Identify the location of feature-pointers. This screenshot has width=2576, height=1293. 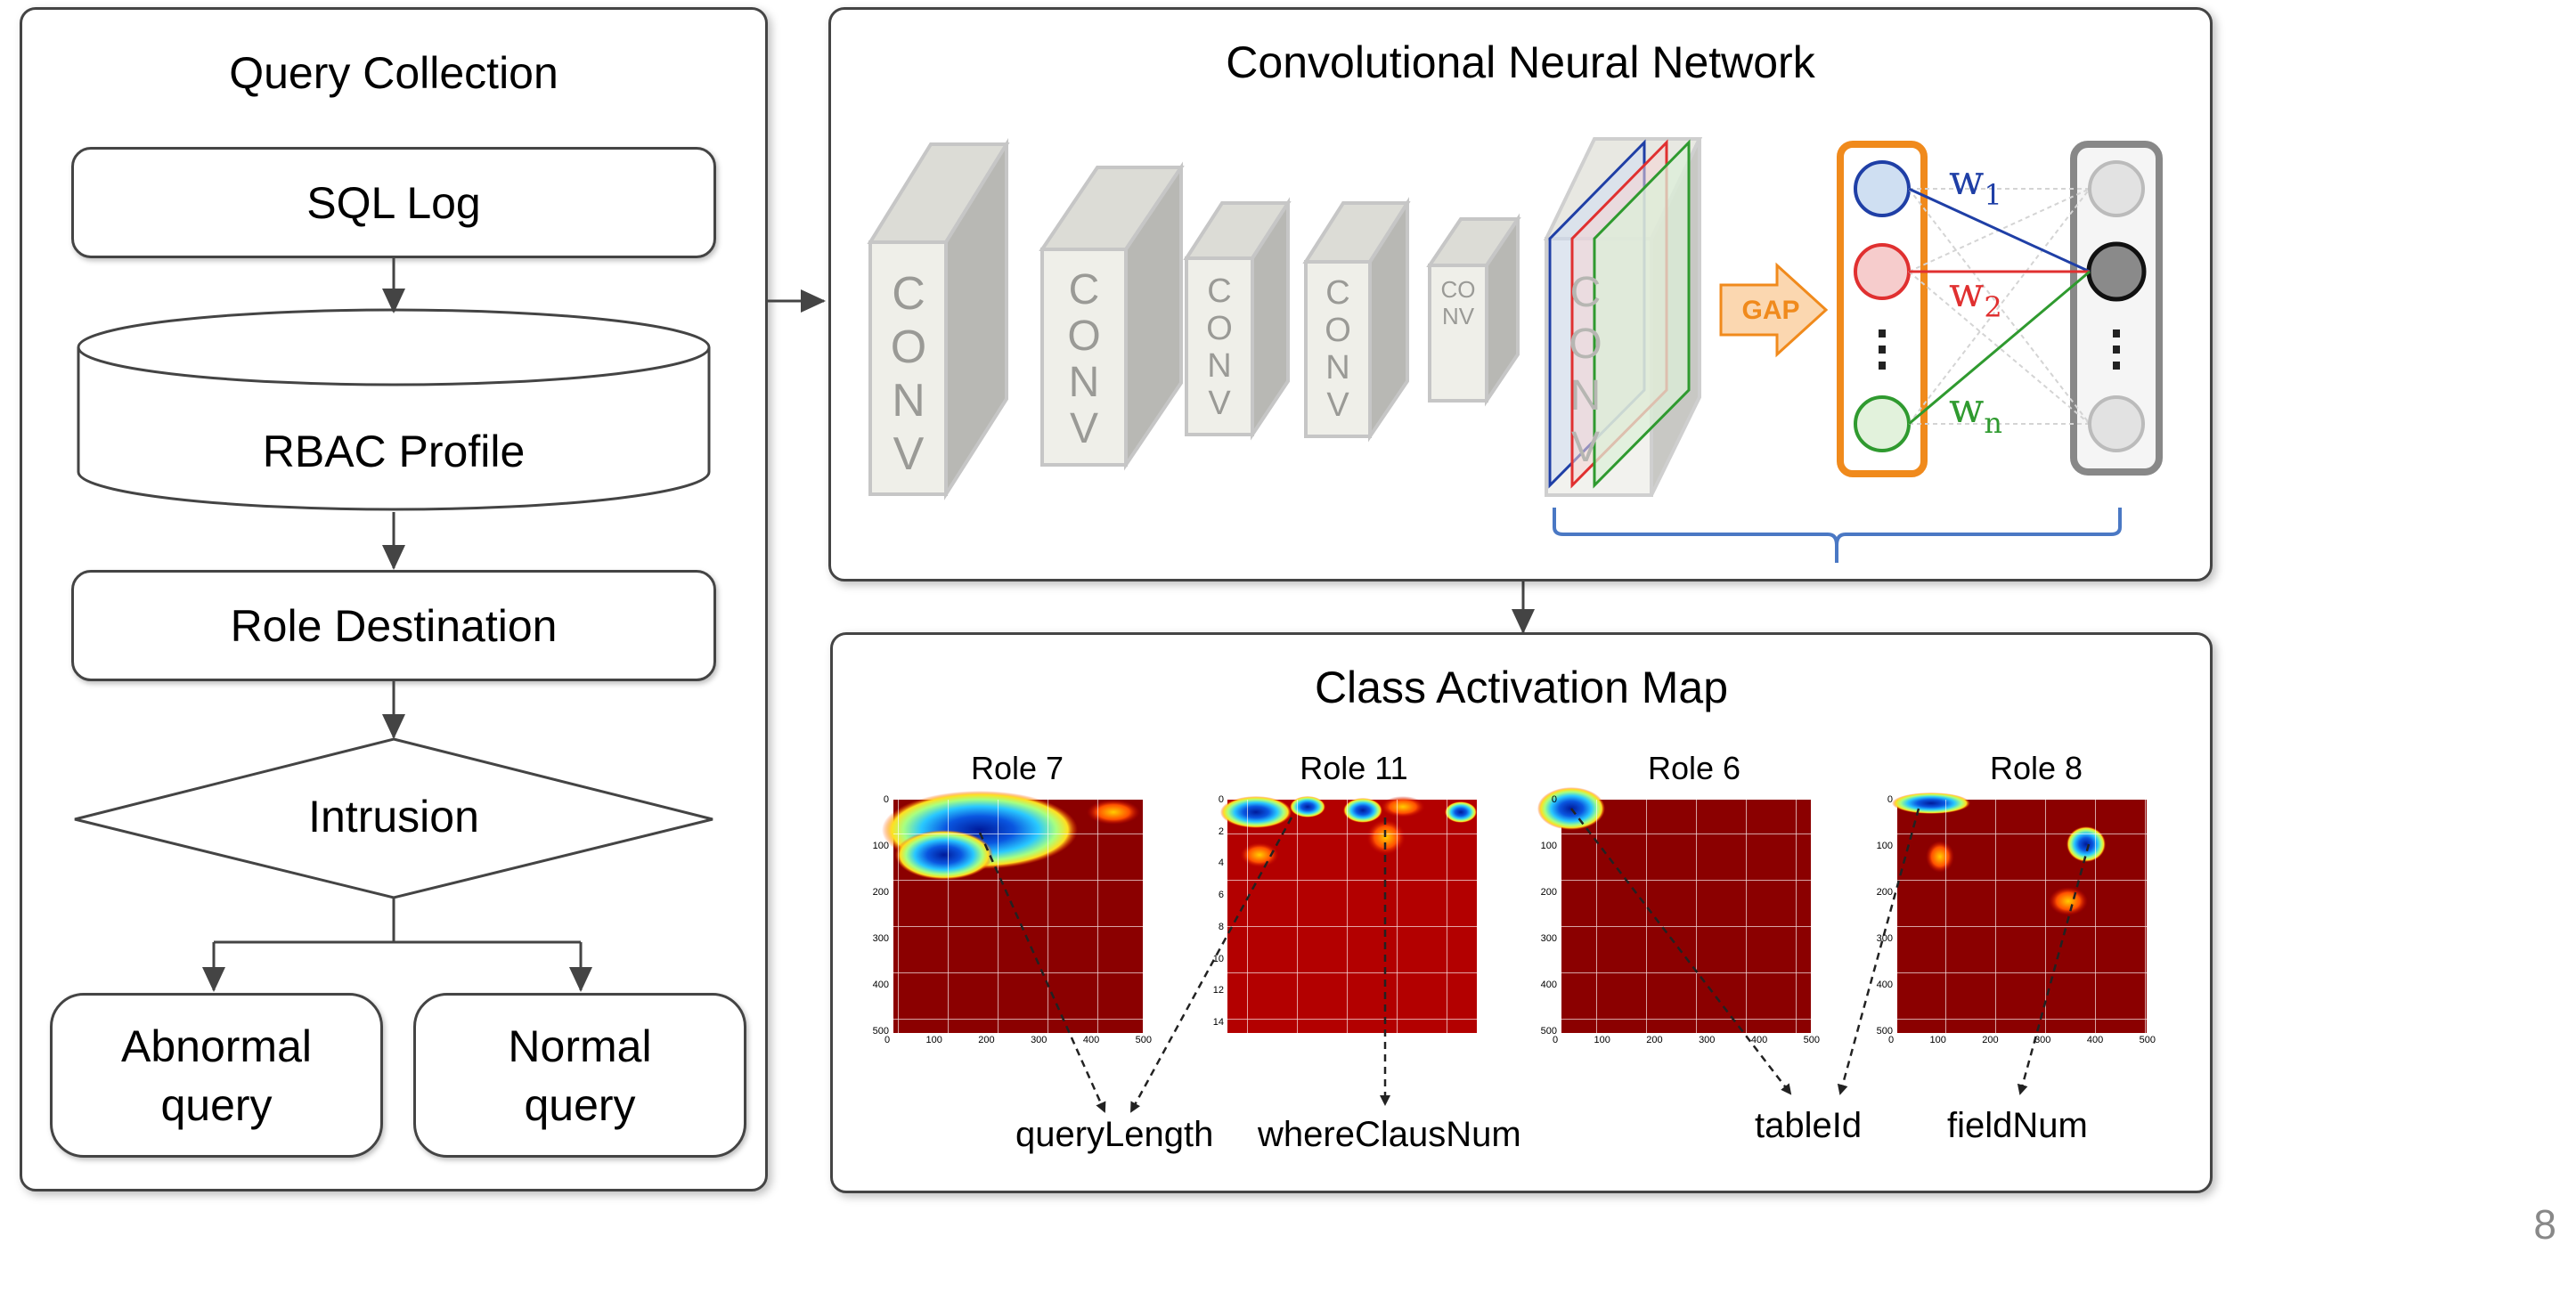
(1534, 960).